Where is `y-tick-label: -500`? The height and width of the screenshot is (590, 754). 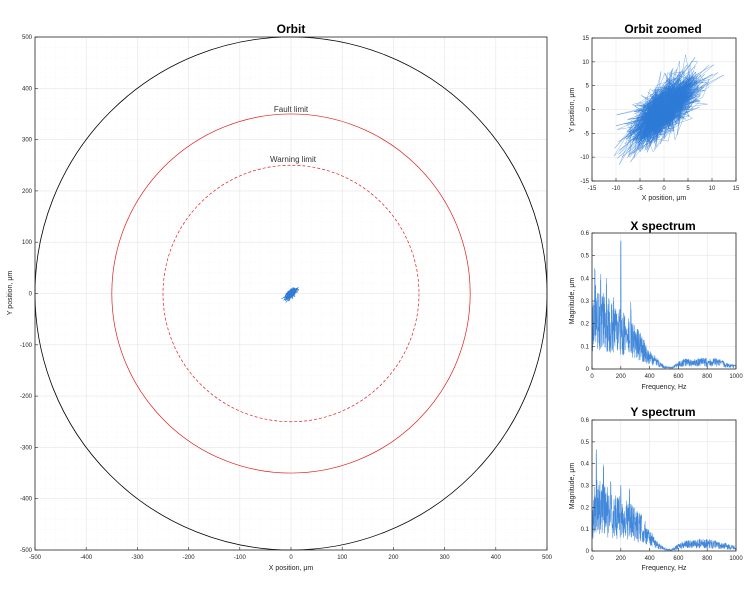
y-tick-label: -500 is located at coordinates (26, 551).